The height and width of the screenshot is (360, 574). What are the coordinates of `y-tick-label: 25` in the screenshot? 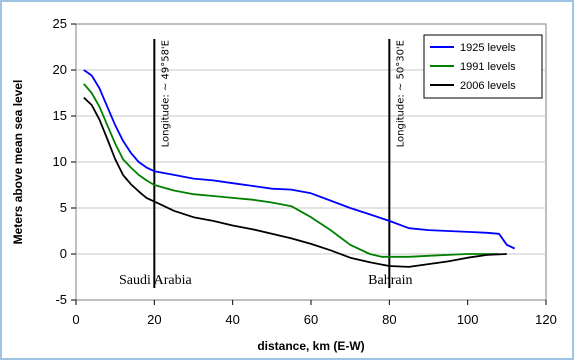 It's located at (60, 23).